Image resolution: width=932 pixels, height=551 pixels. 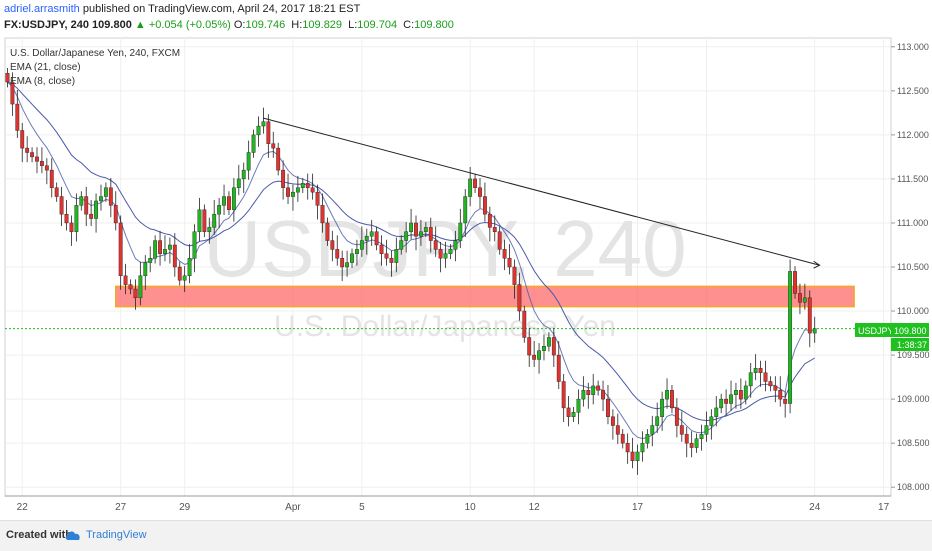 I want to click on low-value: 109.704, so click(x=377, y=25).